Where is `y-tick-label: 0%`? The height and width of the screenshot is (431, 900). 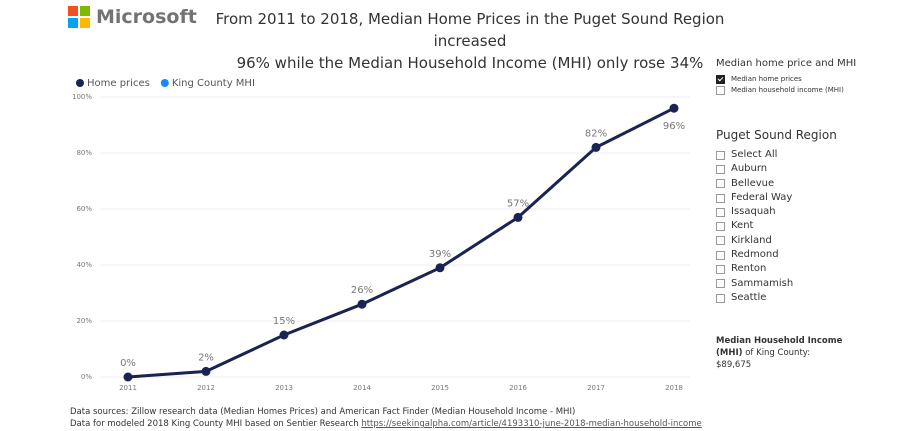
y-tick-label: 0% is located at coordinates (86, 377).